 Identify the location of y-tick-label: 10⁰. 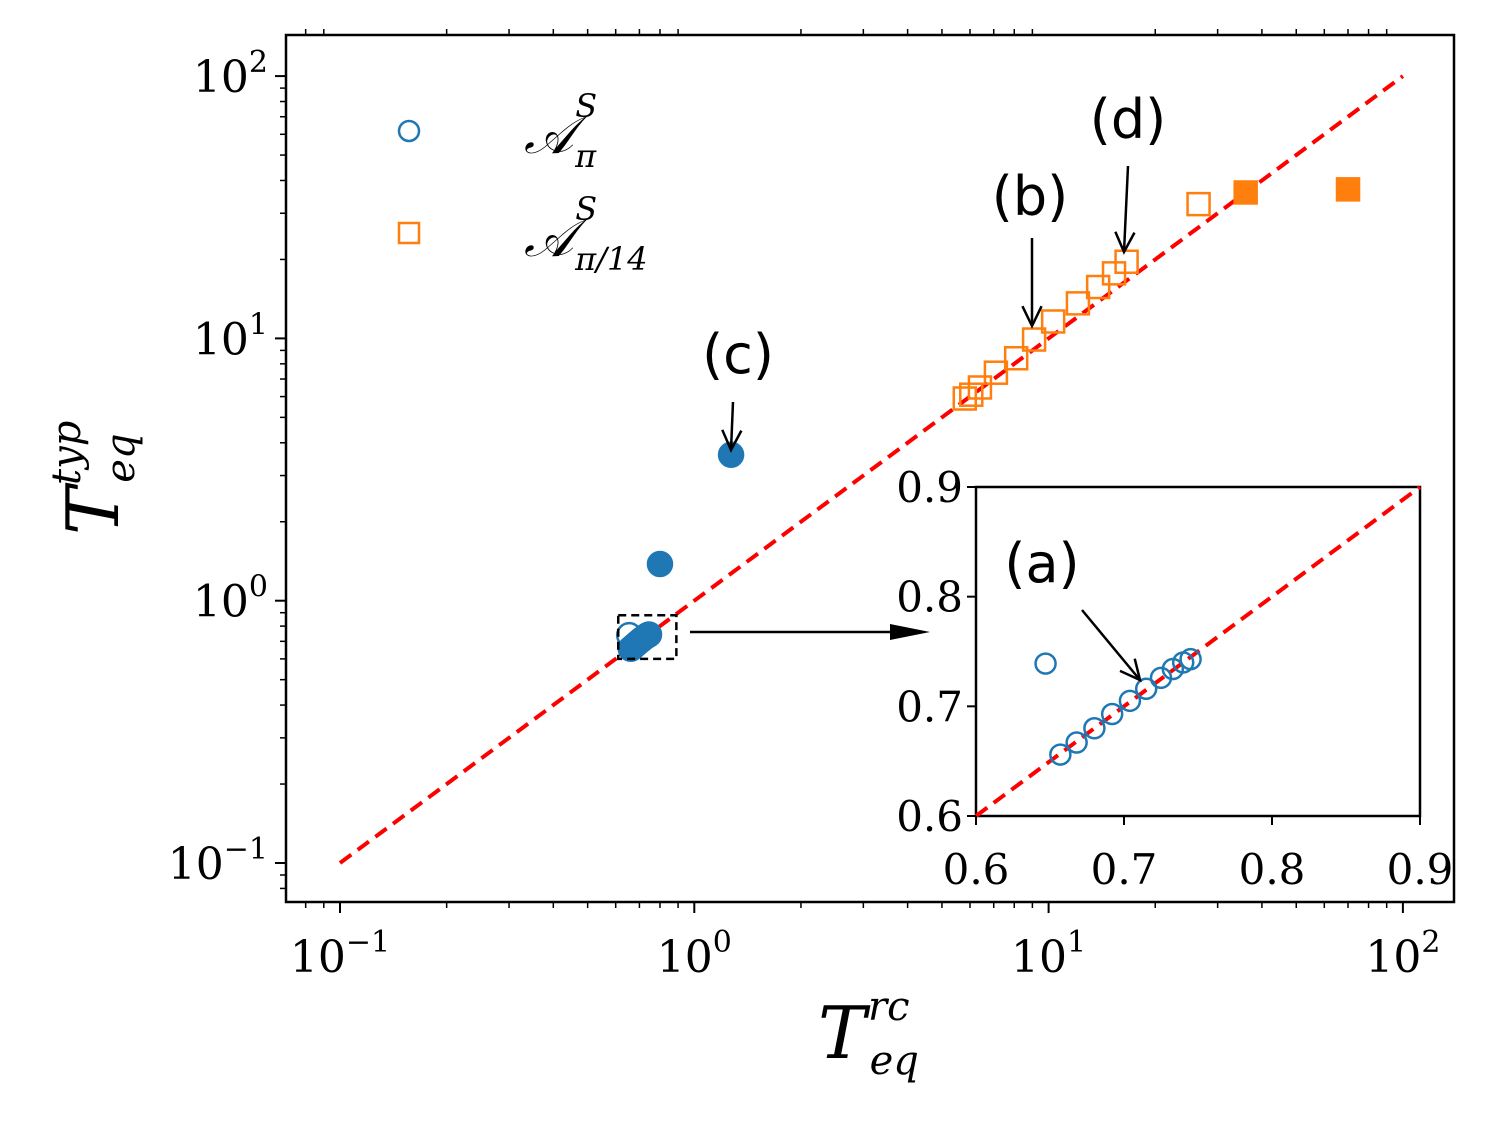
(230, 599).